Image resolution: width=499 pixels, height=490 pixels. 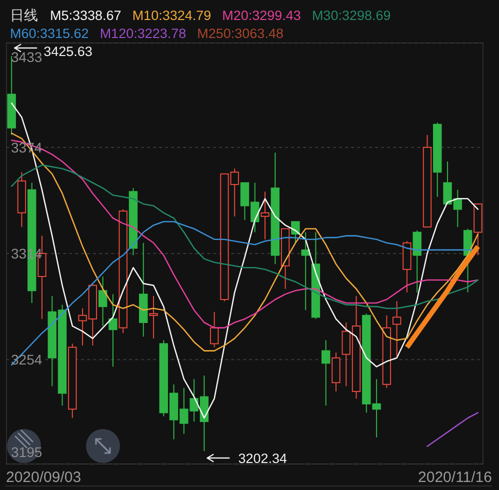 What do you see at coordinates (24, 15) in the screenshot?
I see `chart-title: 日线` at bounding box center [24, 15].